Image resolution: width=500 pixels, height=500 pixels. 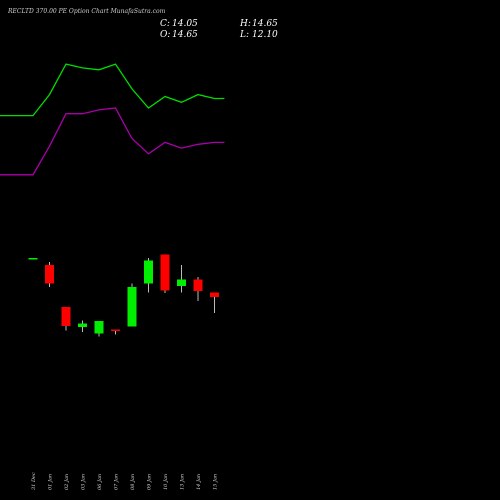 I want to click on high-value: 14.65, so click(x=265, y=24).